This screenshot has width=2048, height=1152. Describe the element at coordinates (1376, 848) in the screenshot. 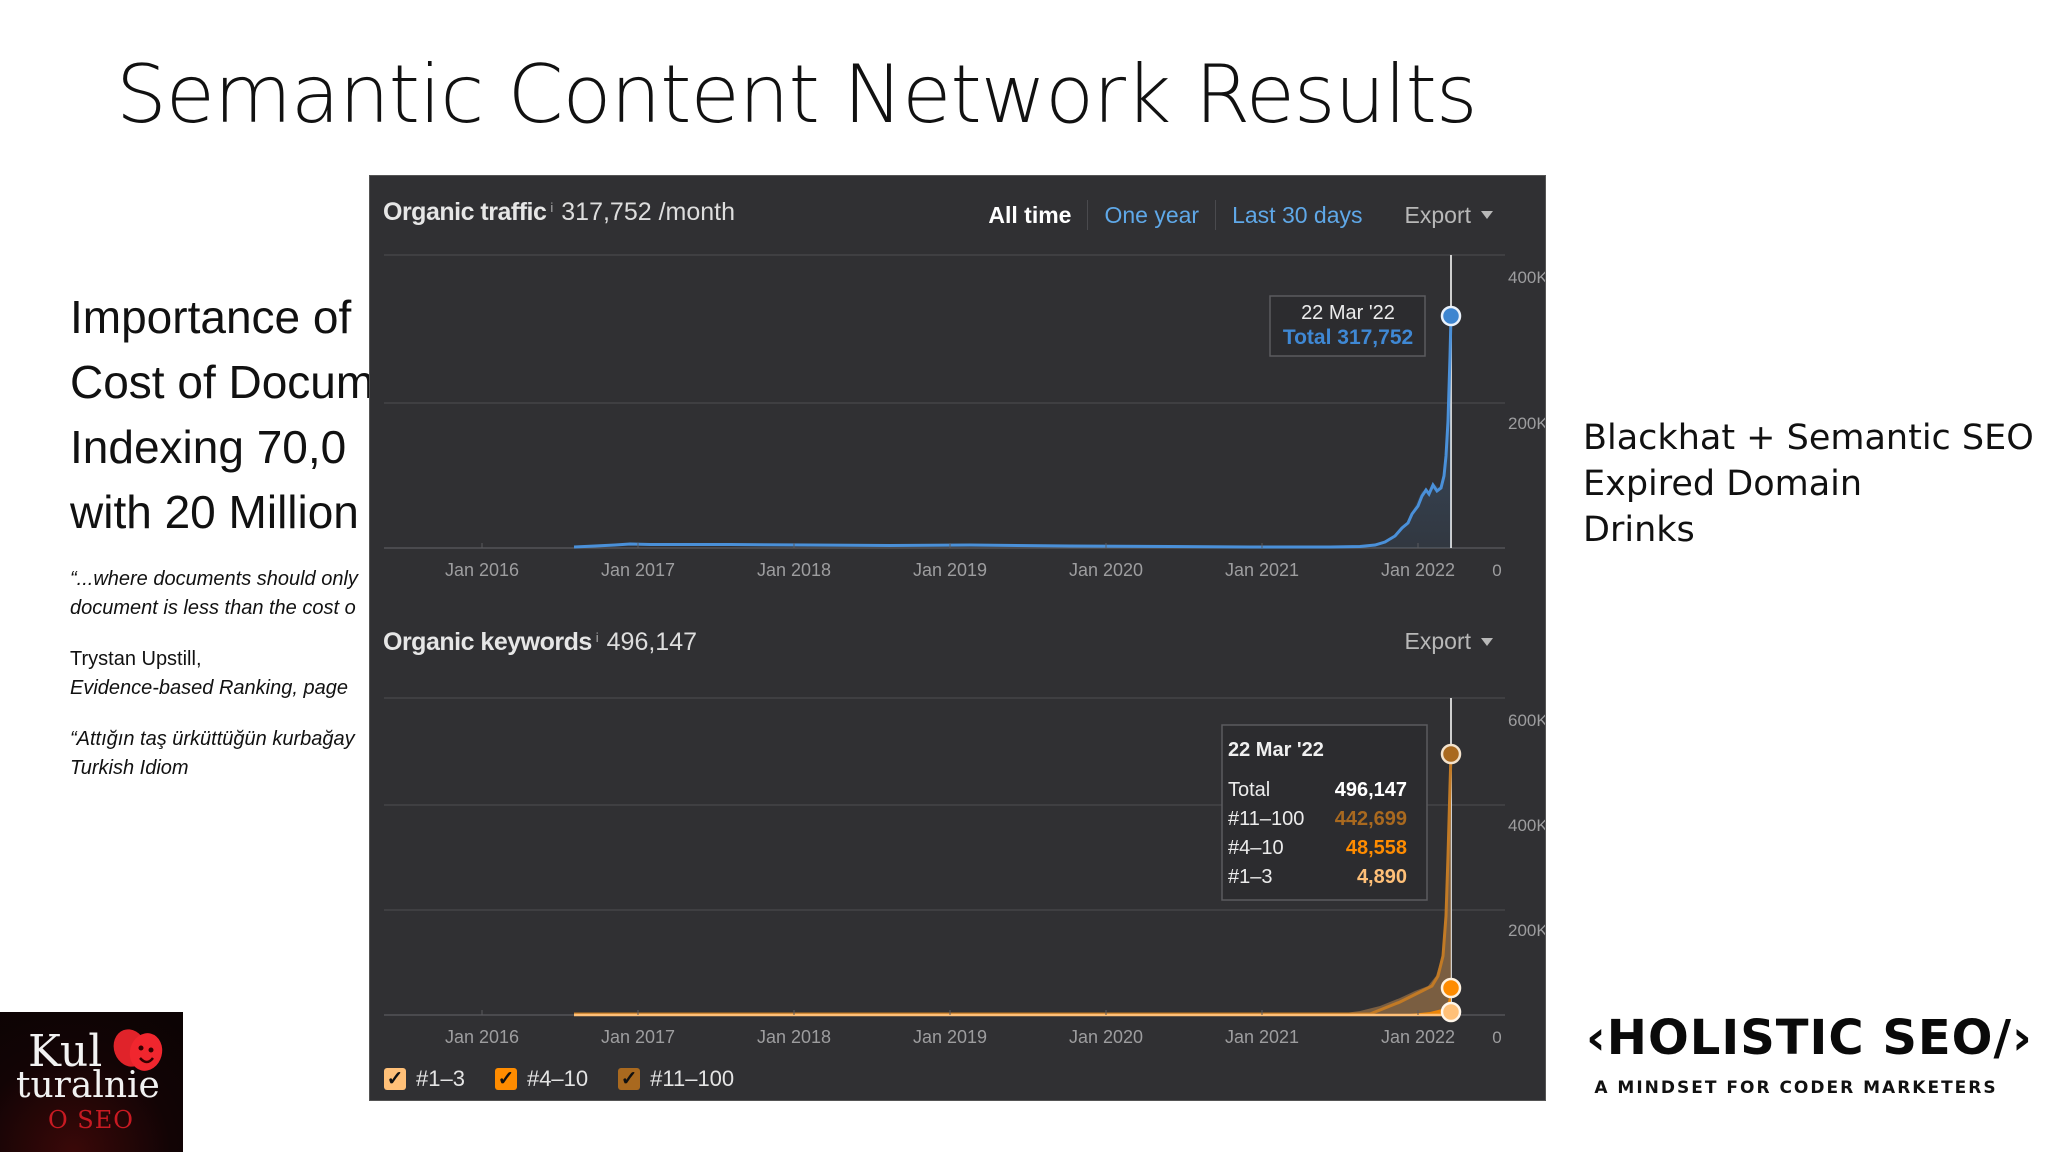

I see `tooltip-row-value: 48,558` at that location.